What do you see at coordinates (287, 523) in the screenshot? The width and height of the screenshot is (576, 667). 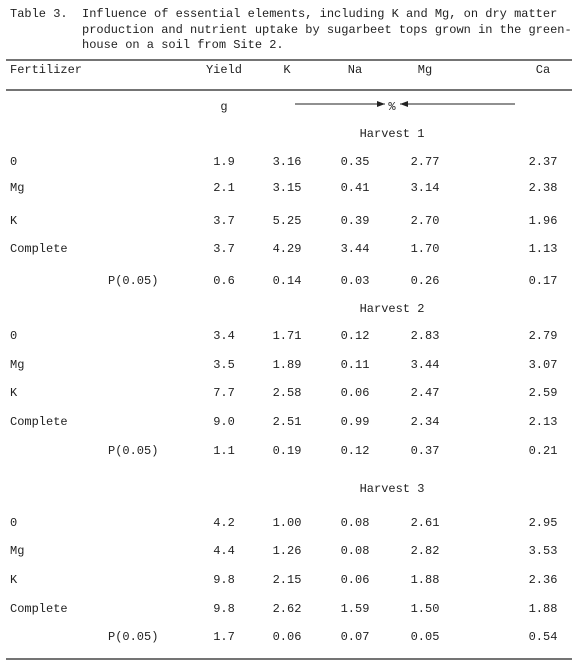 I see `cell: 1.00` at bounding box center [287, 523].